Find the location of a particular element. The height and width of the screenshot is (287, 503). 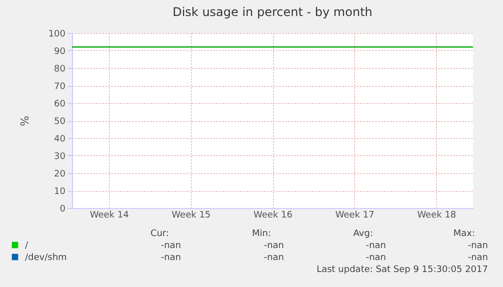

y-axis-title: % is located at coordinates (25, 121).